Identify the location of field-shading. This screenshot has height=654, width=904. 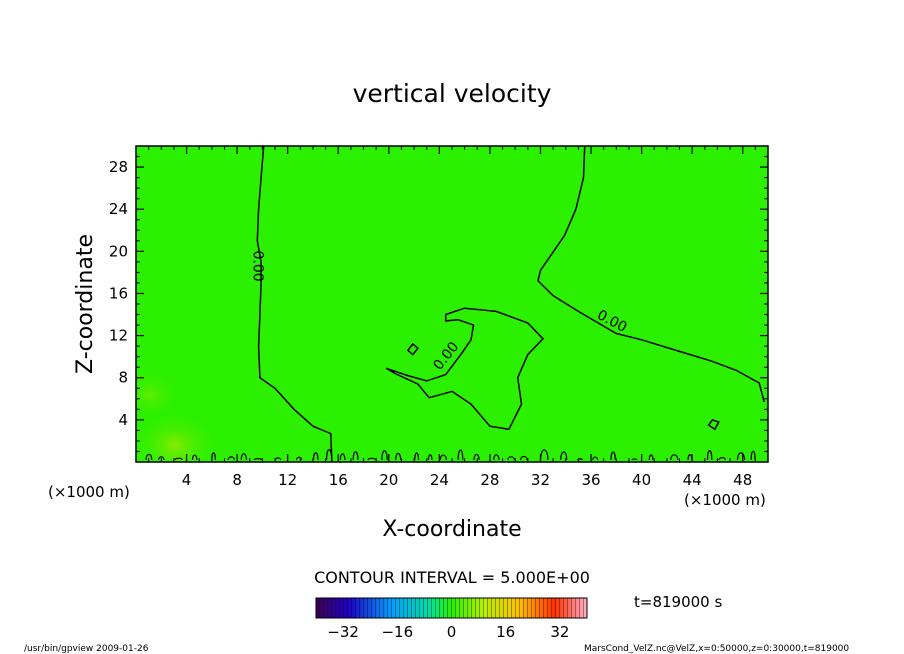
(178, 416).